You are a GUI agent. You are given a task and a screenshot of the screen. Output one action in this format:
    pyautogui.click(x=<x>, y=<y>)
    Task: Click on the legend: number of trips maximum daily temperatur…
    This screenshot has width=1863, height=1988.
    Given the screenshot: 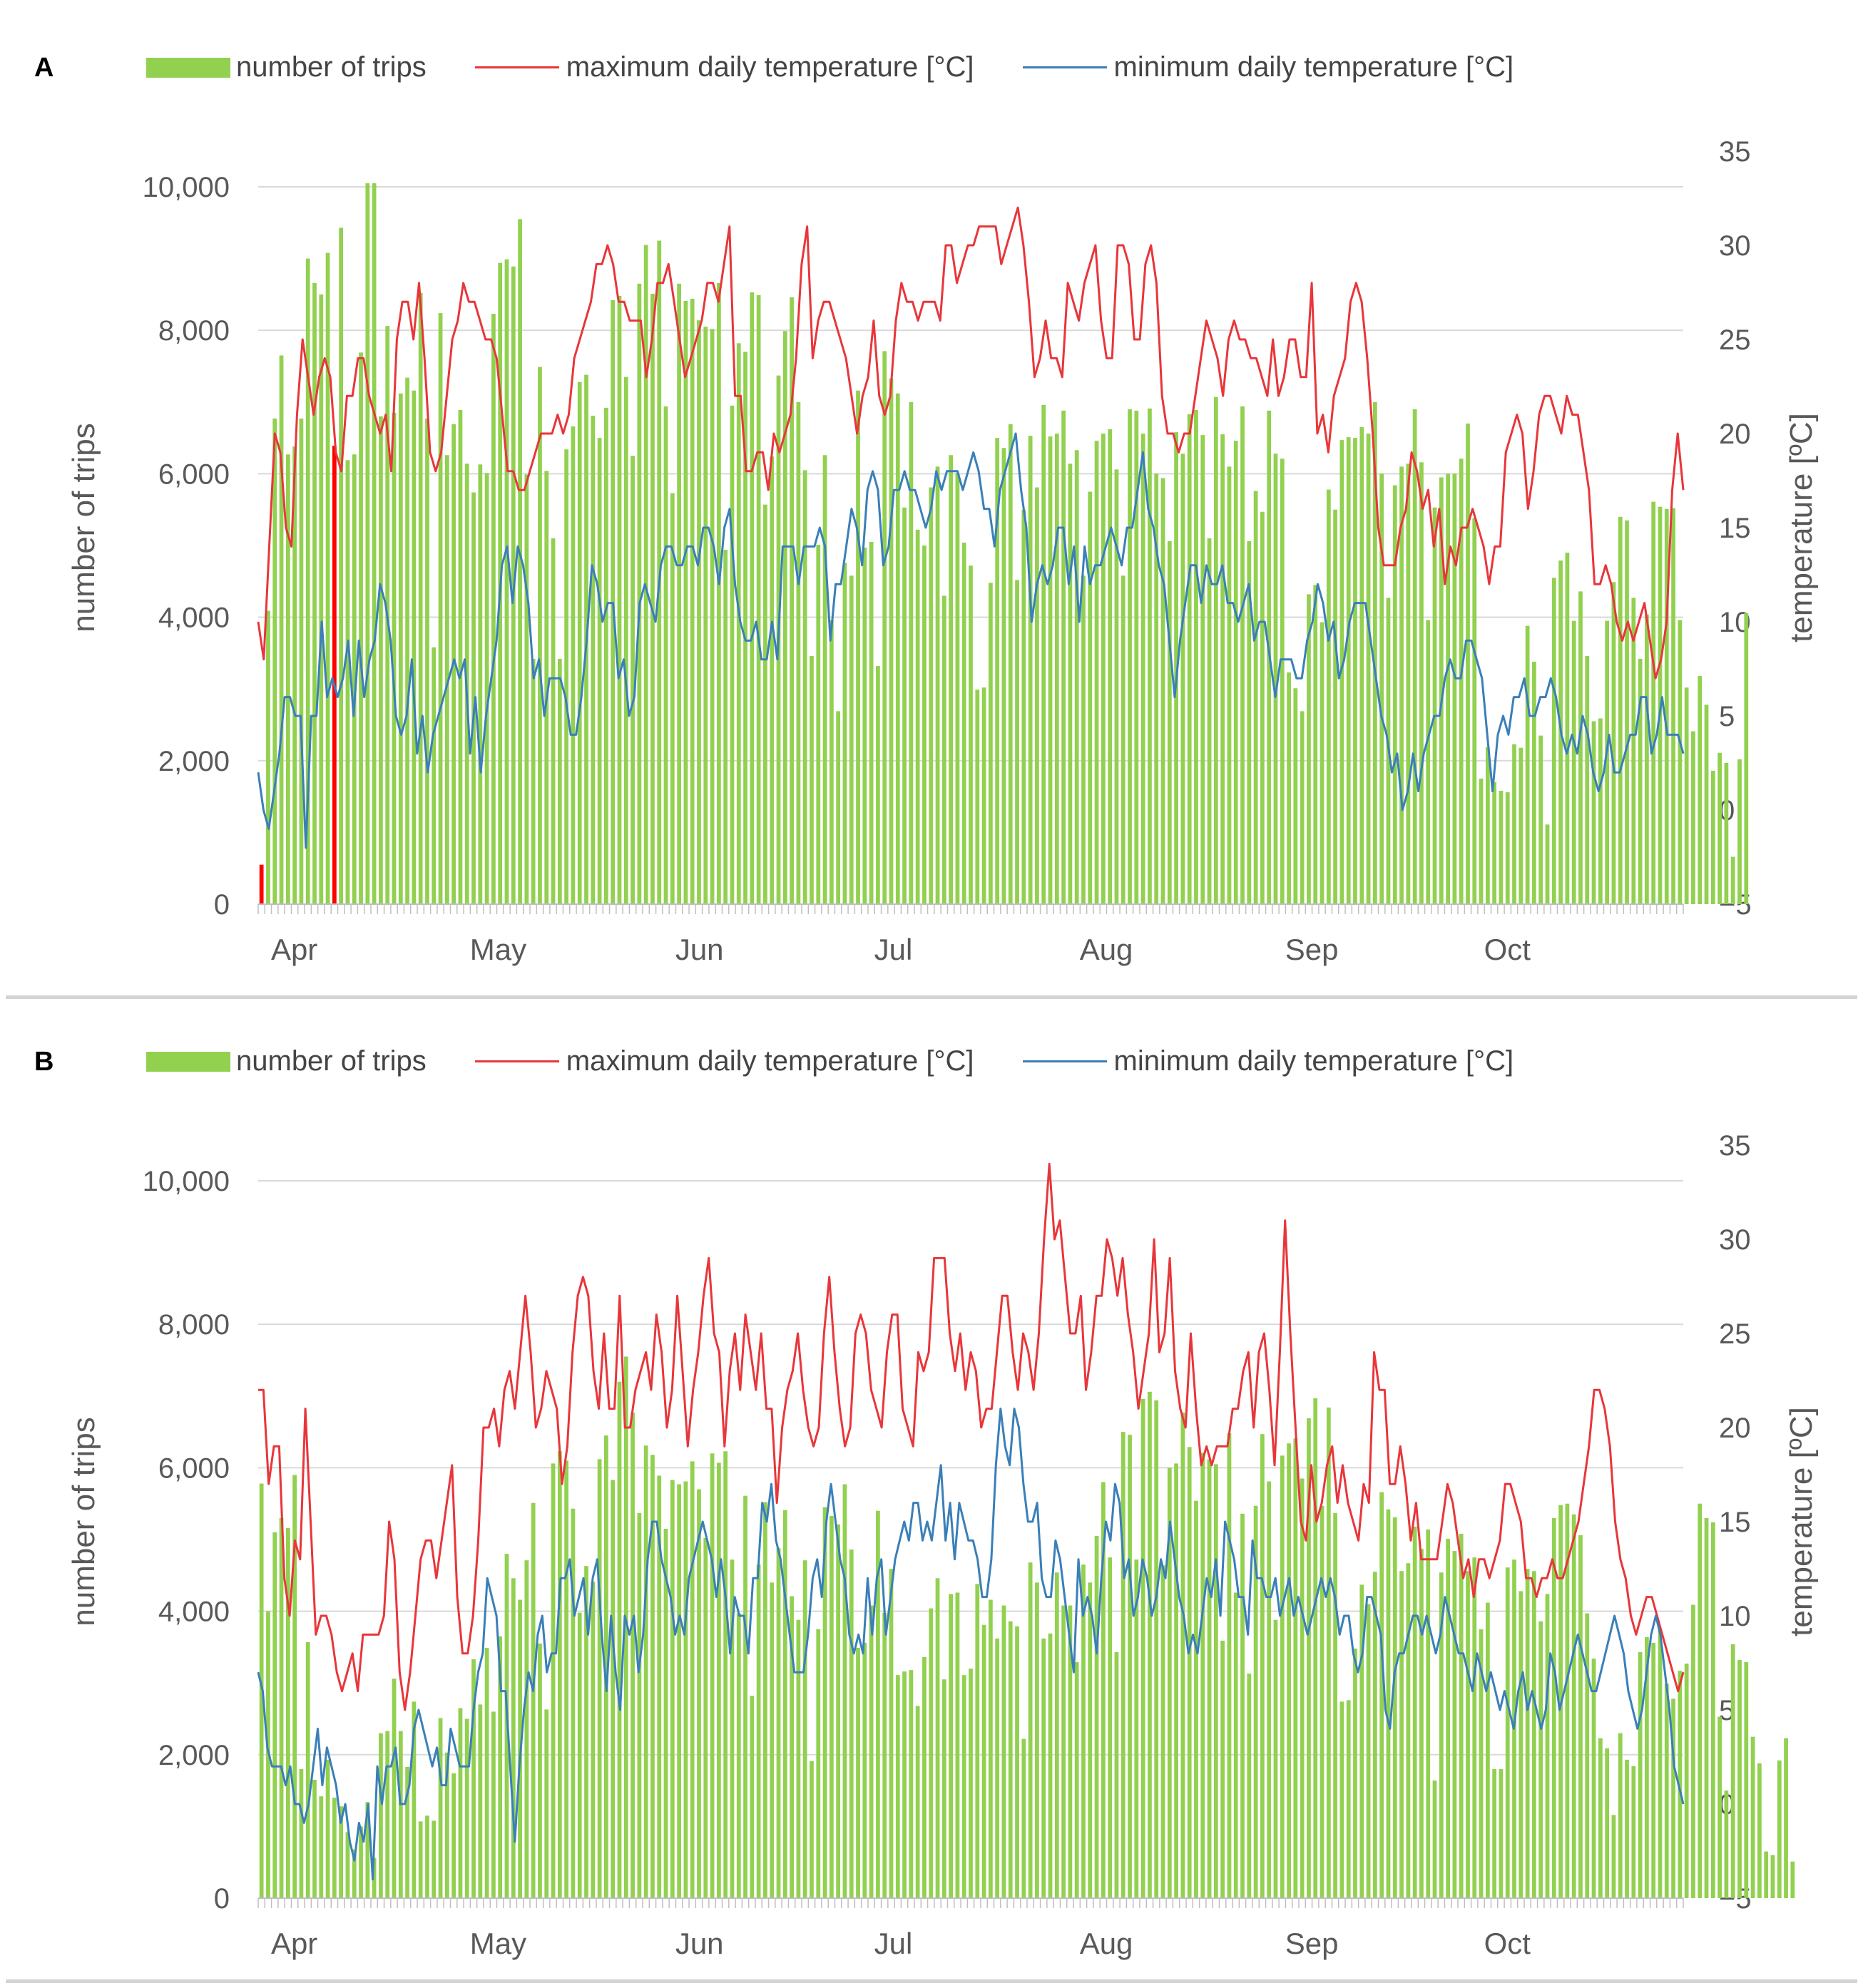 What is the action you would take?
    pyautogui.click(x=854, y=67)
    